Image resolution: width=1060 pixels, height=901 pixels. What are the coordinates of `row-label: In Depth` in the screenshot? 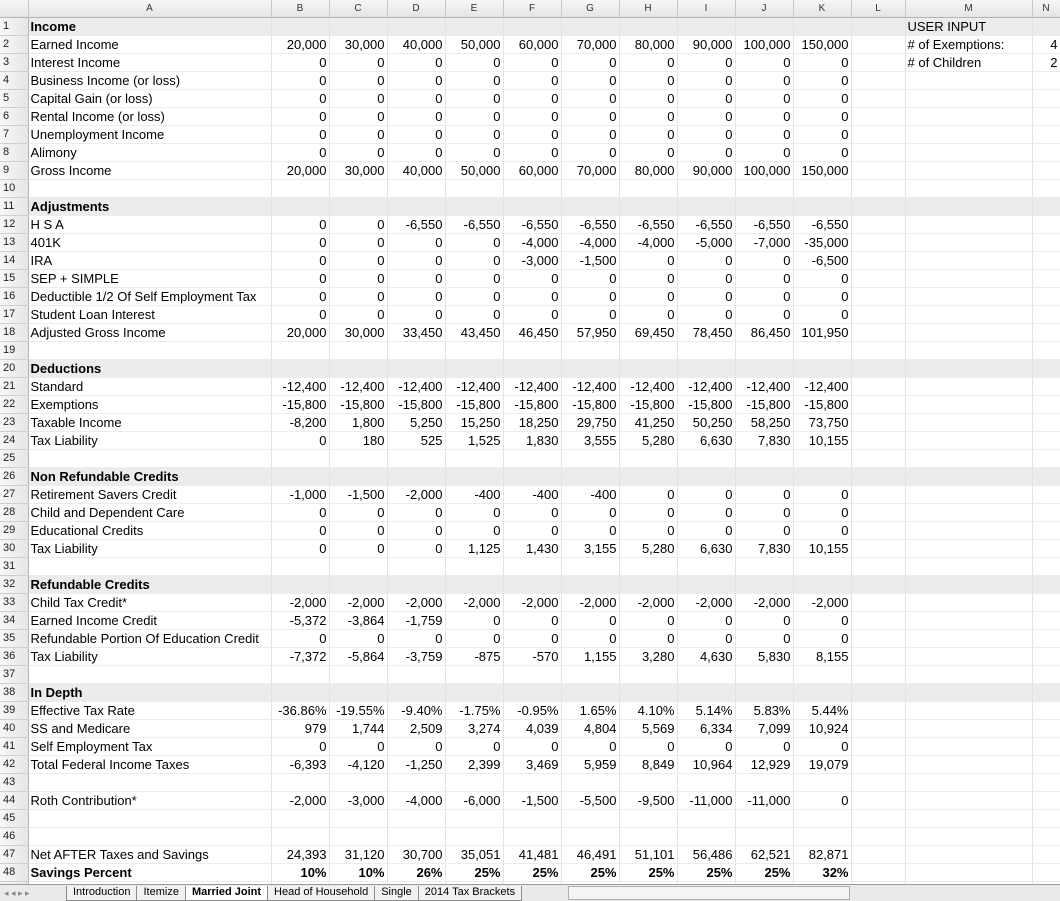 It's located at (150, 692).